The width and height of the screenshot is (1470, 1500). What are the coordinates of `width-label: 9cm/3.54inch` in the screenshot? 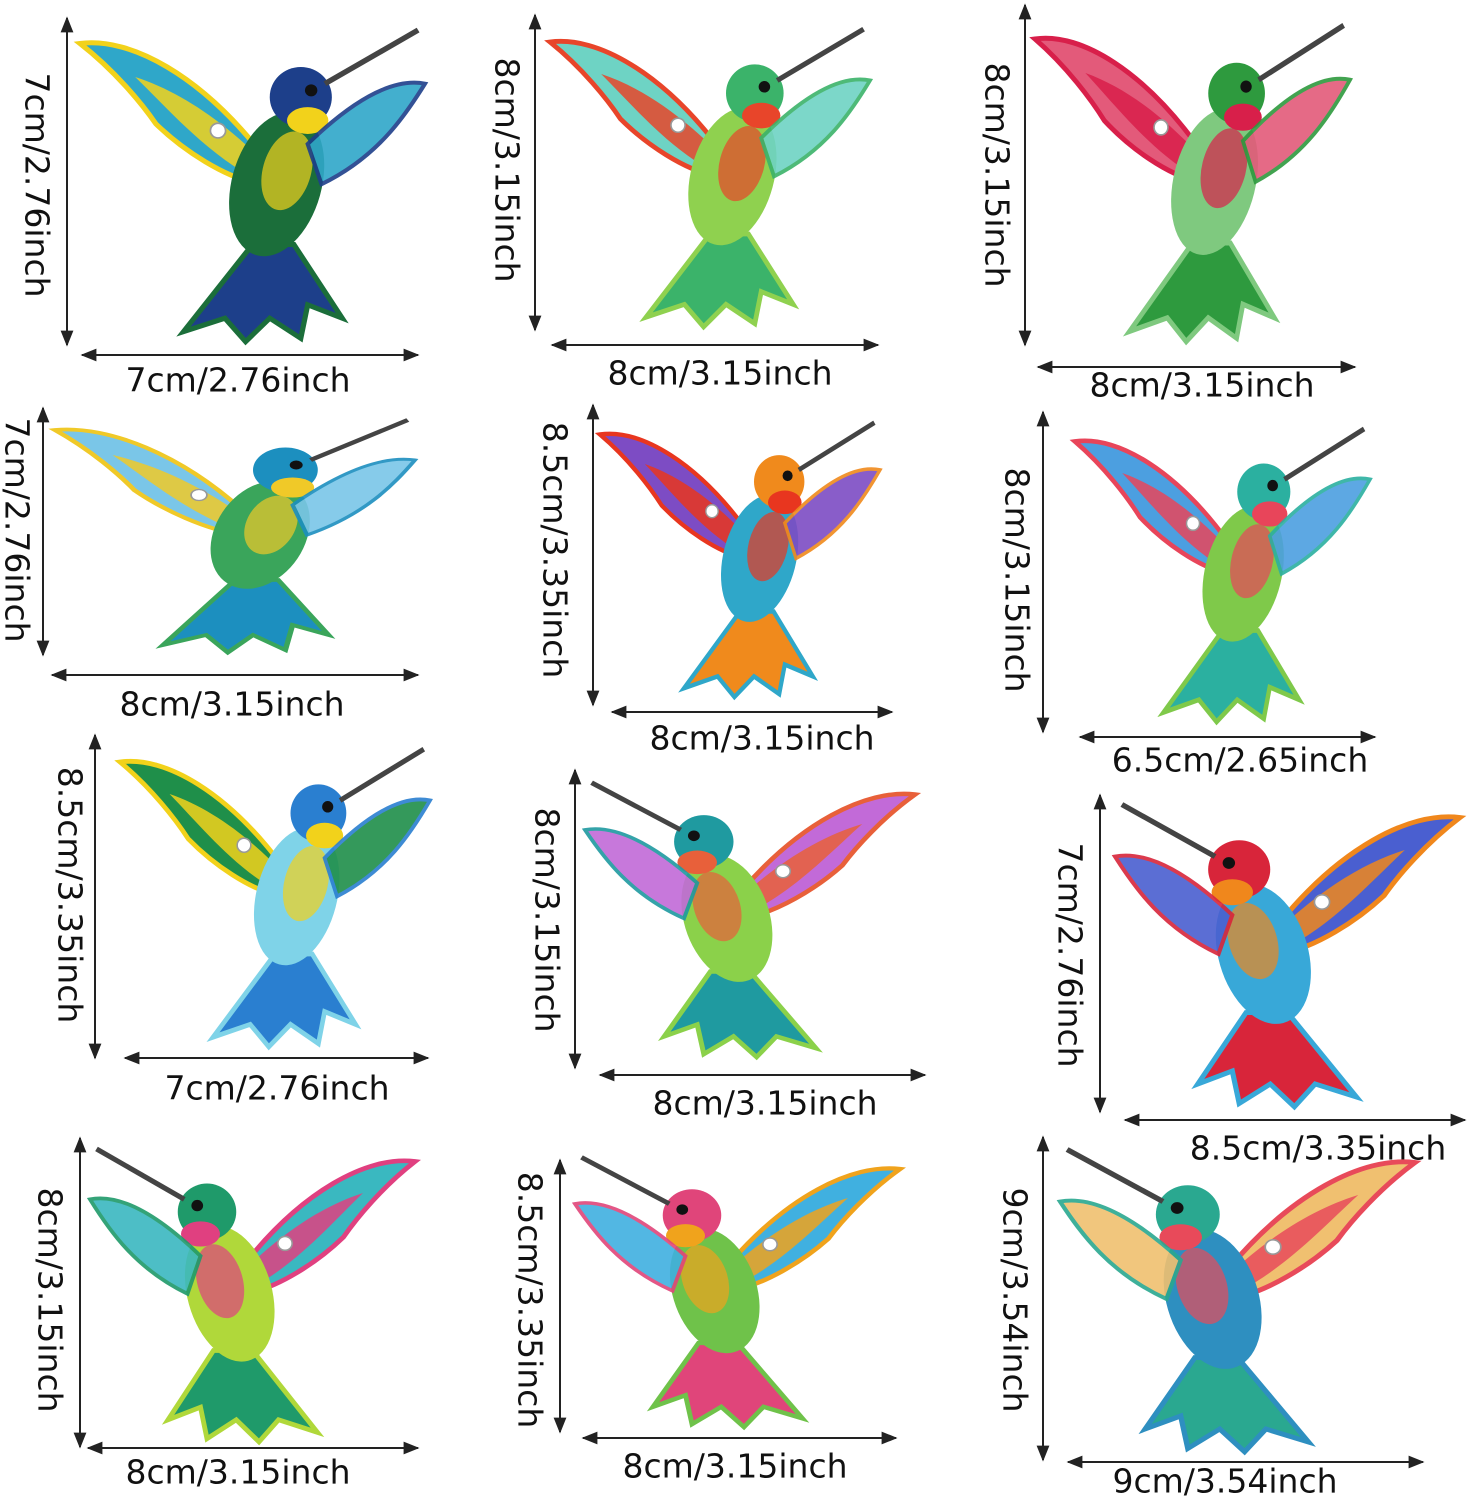 It's located at (1224, 1481).